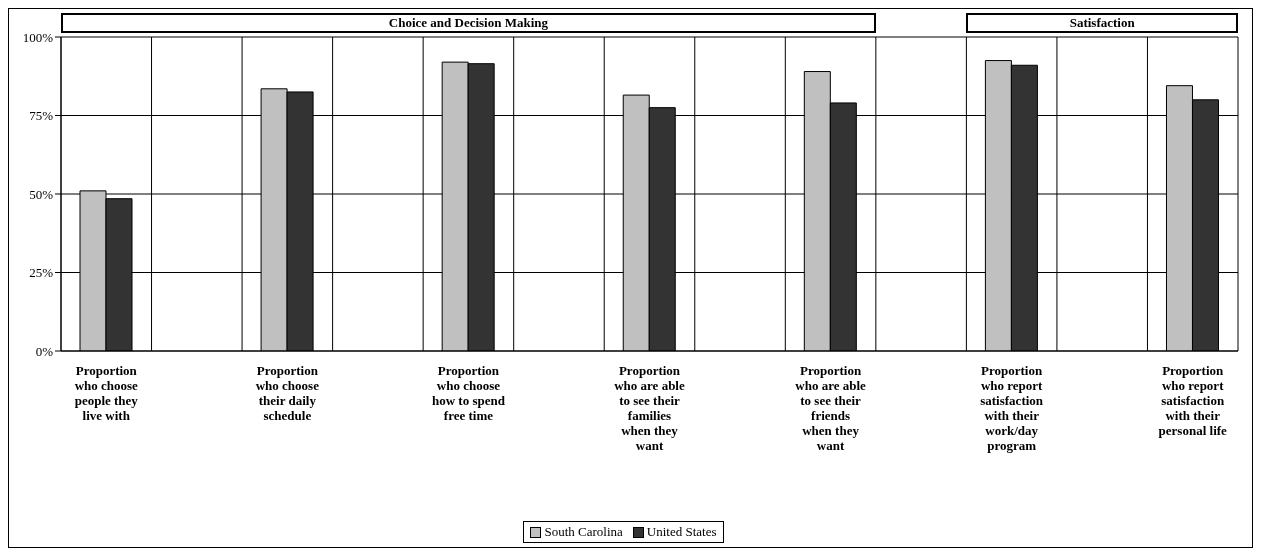 The width and height of the screenshot is (1261, 552). Describe the element at coordinates (1012, 408) in the screenshot. I see `x-tick-label: Proportion who report satisfaction with their work/day program` at that location.